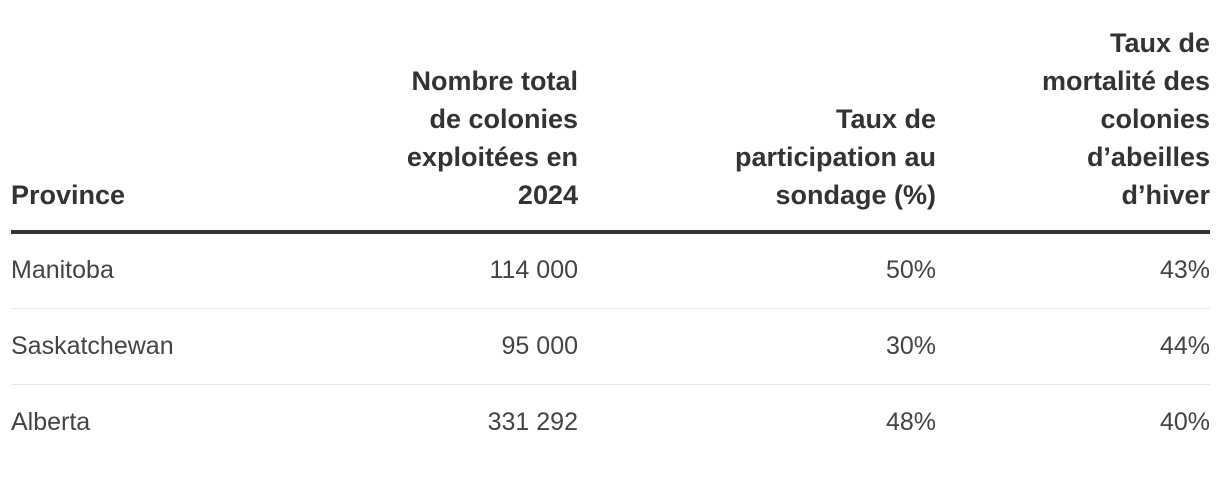  I want to click on cell-mortality-rate: 44%, so click(1073, 346).